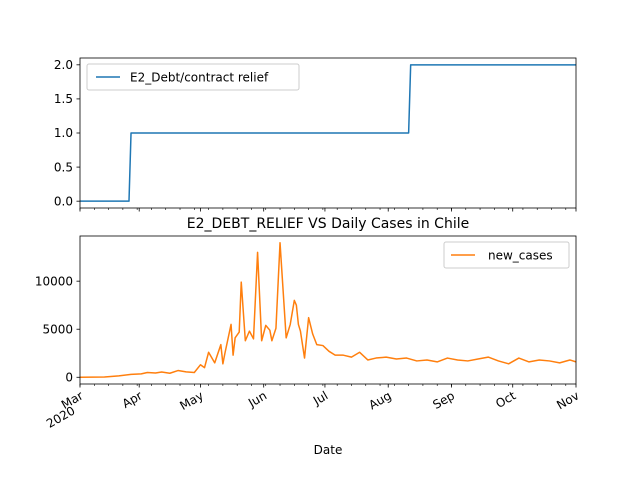 This screenshot has height=480, width=640. I want to click on top-legend-box, so click(193, 77).